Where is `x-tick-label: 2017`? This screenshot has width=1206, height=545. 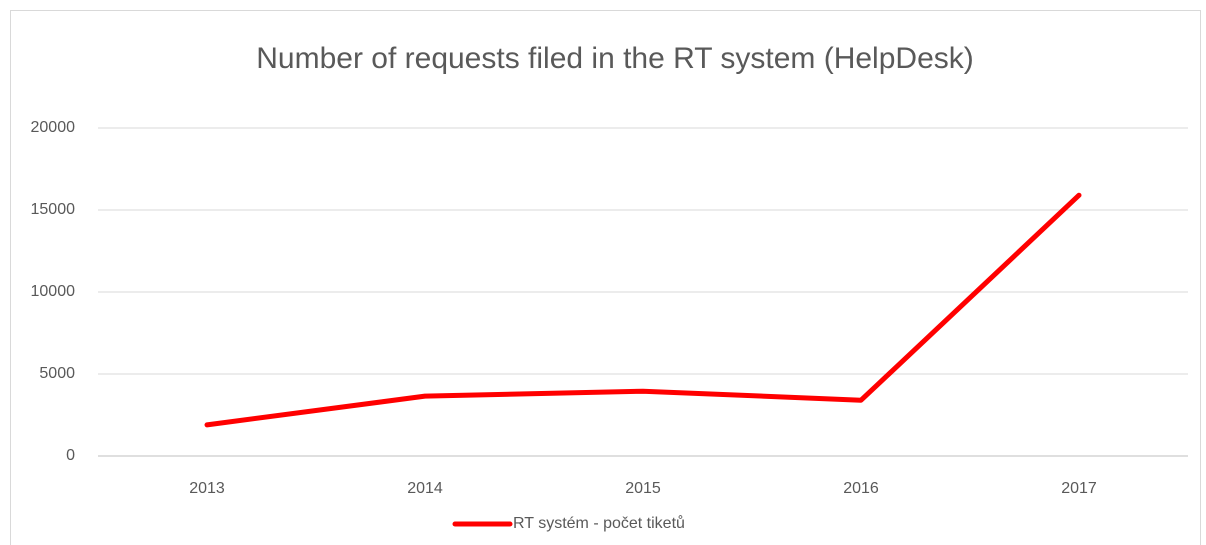 x-tick-label: 2017 is located at coordinates (1079, 488).